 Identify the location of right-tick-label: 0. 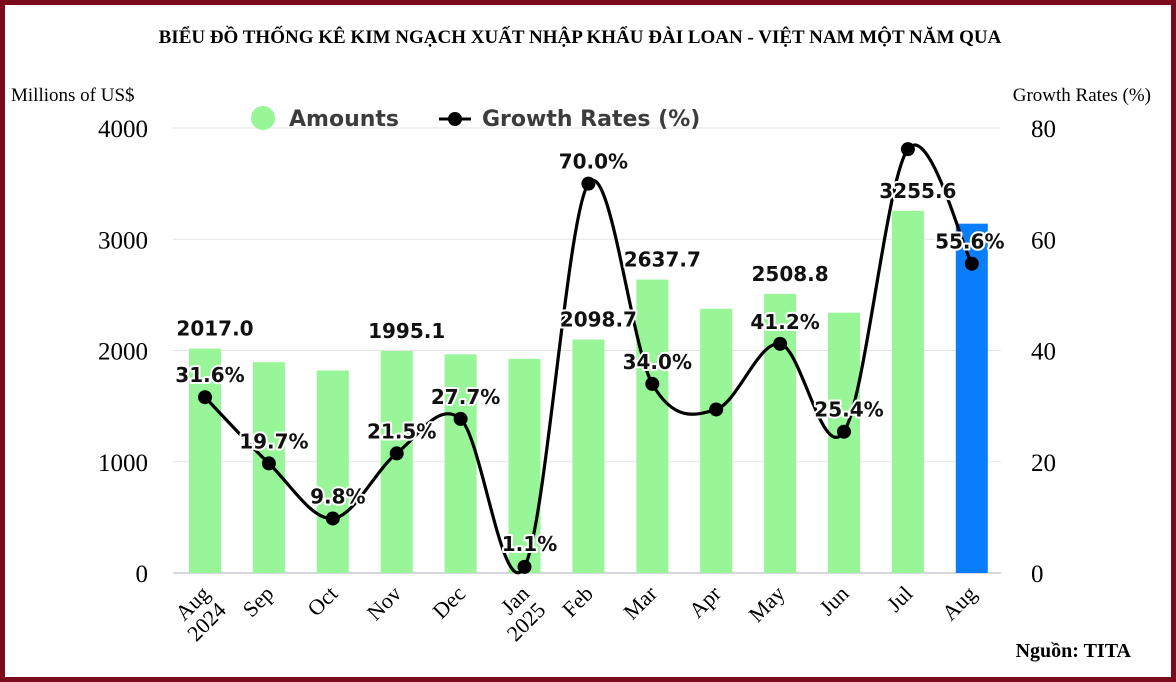
(1037, 574).